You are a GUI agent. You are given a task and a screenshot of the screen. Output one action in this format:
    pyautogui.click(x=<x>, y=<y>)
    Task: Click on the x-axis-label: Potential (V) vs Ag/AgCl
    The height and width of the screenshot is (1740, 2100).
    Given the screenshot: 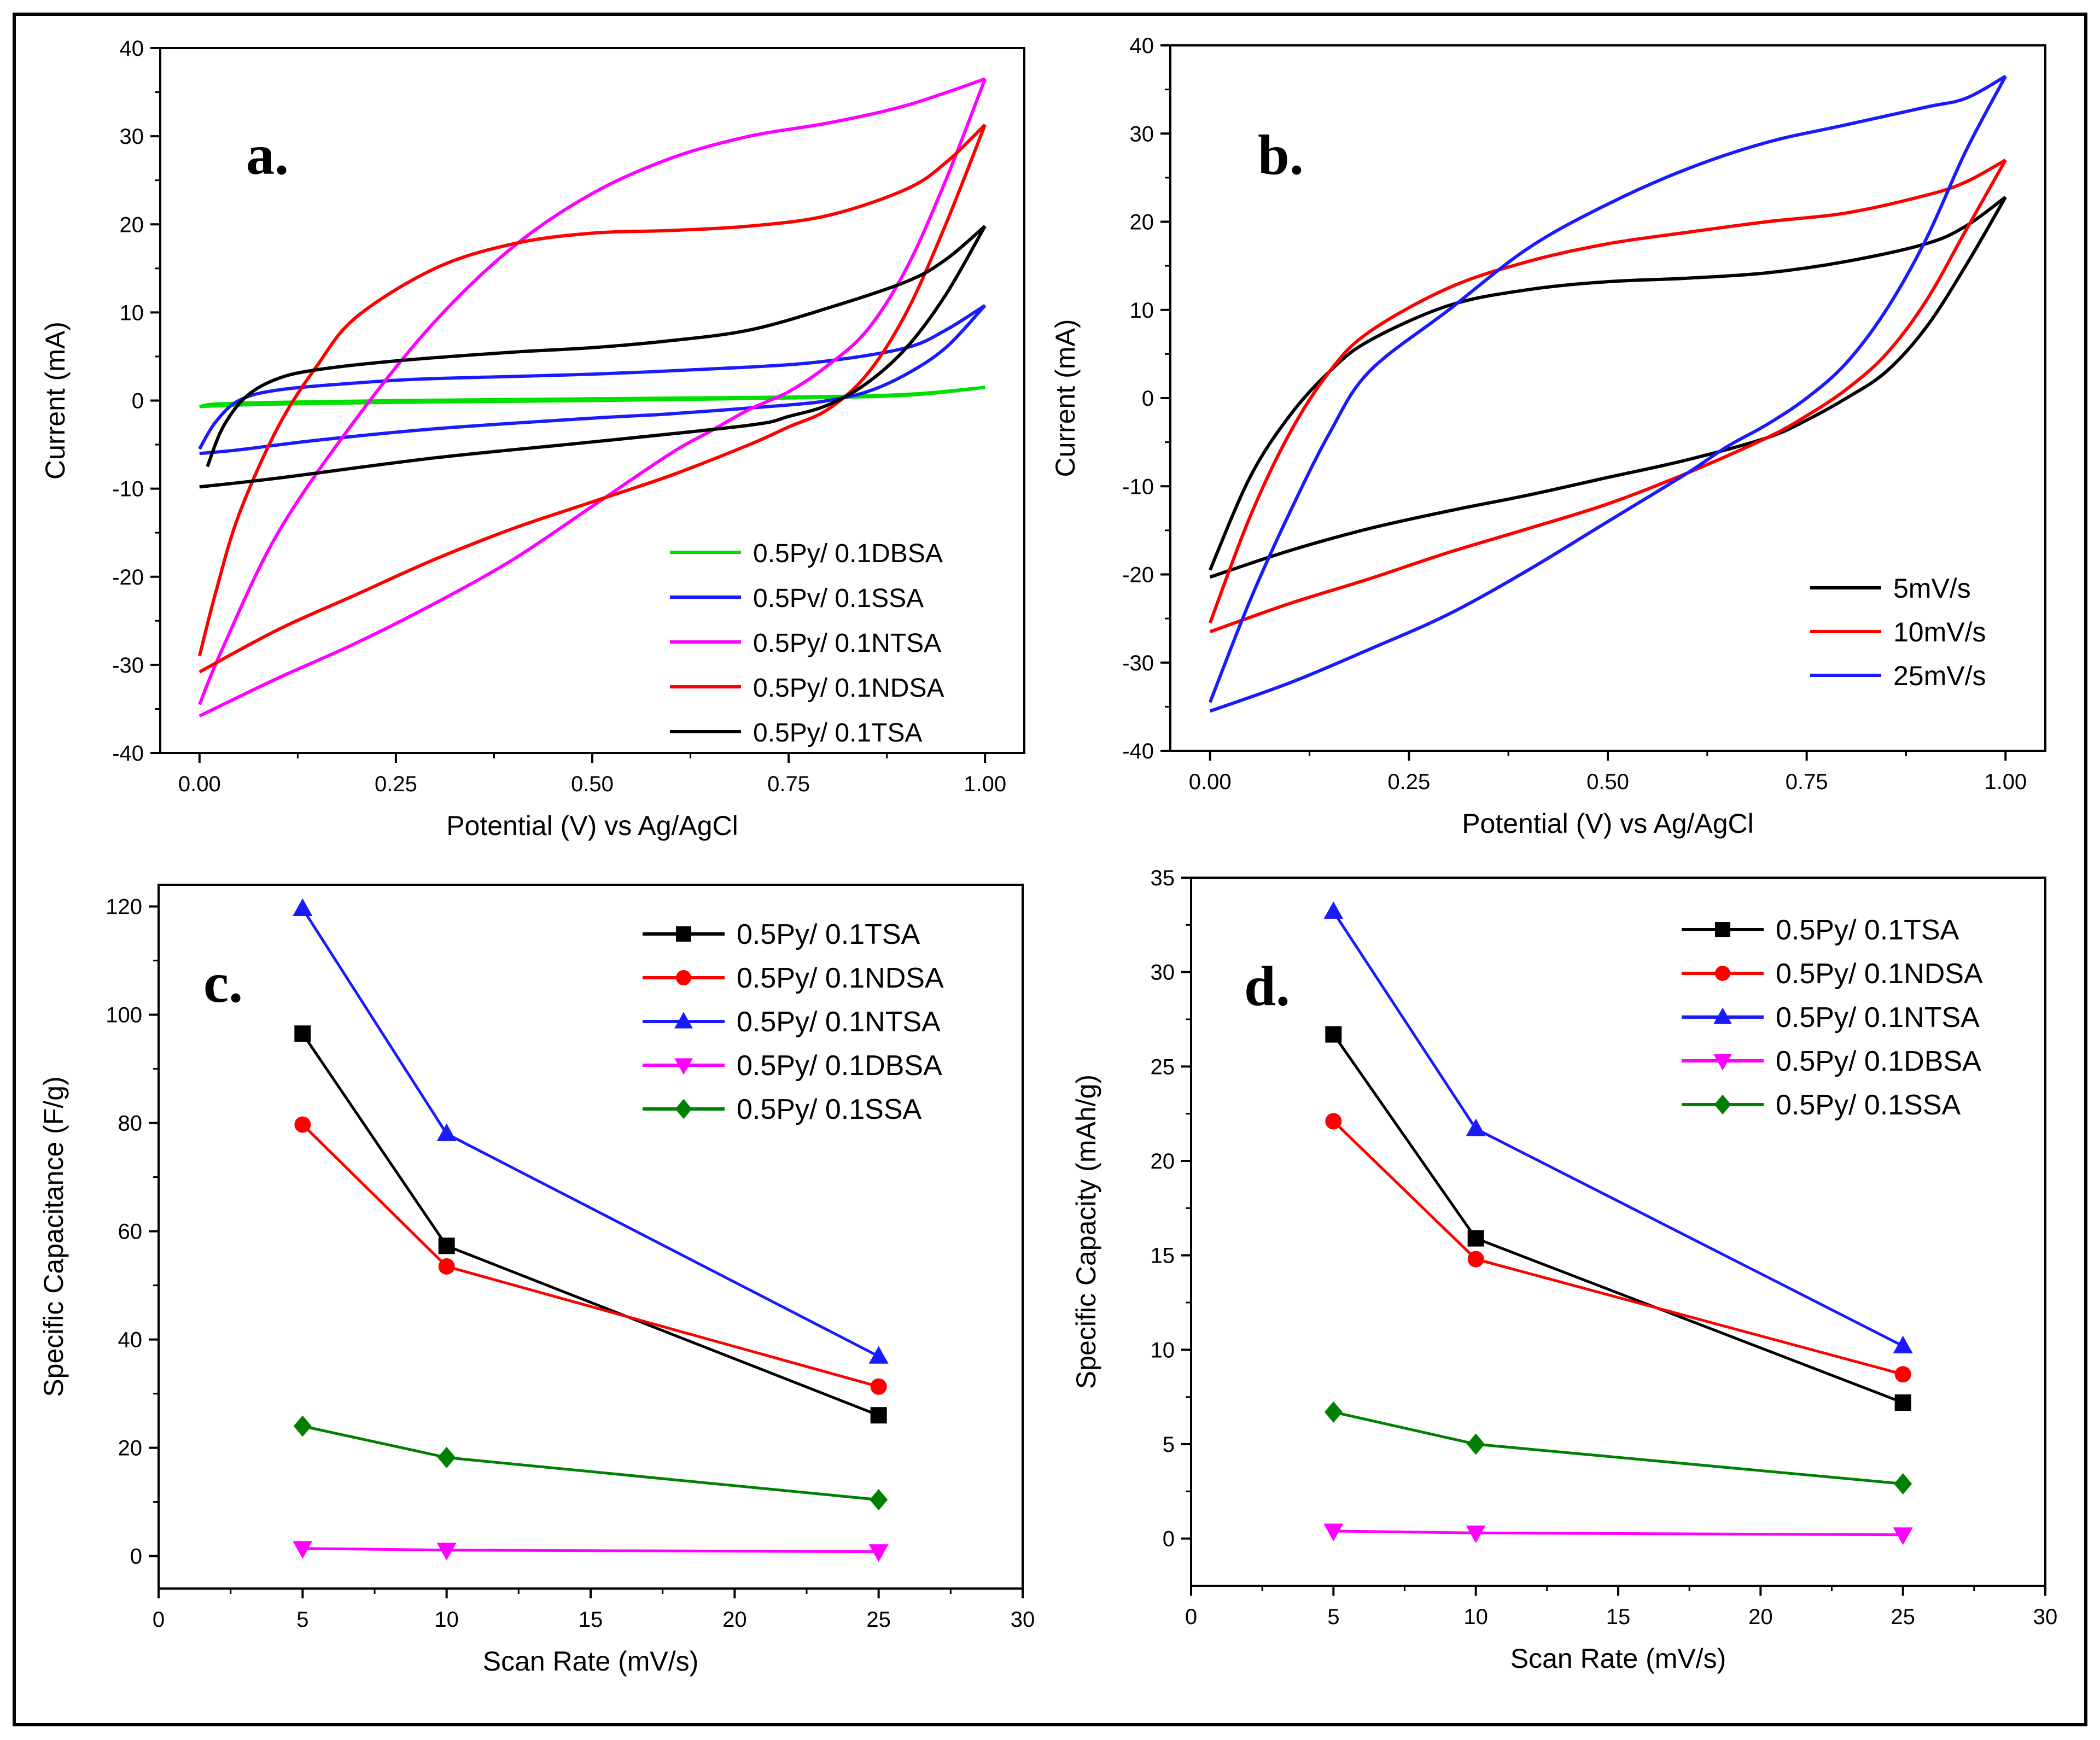 What is the action you would take?
    pyautogui.click(x=1608, y=823)
    